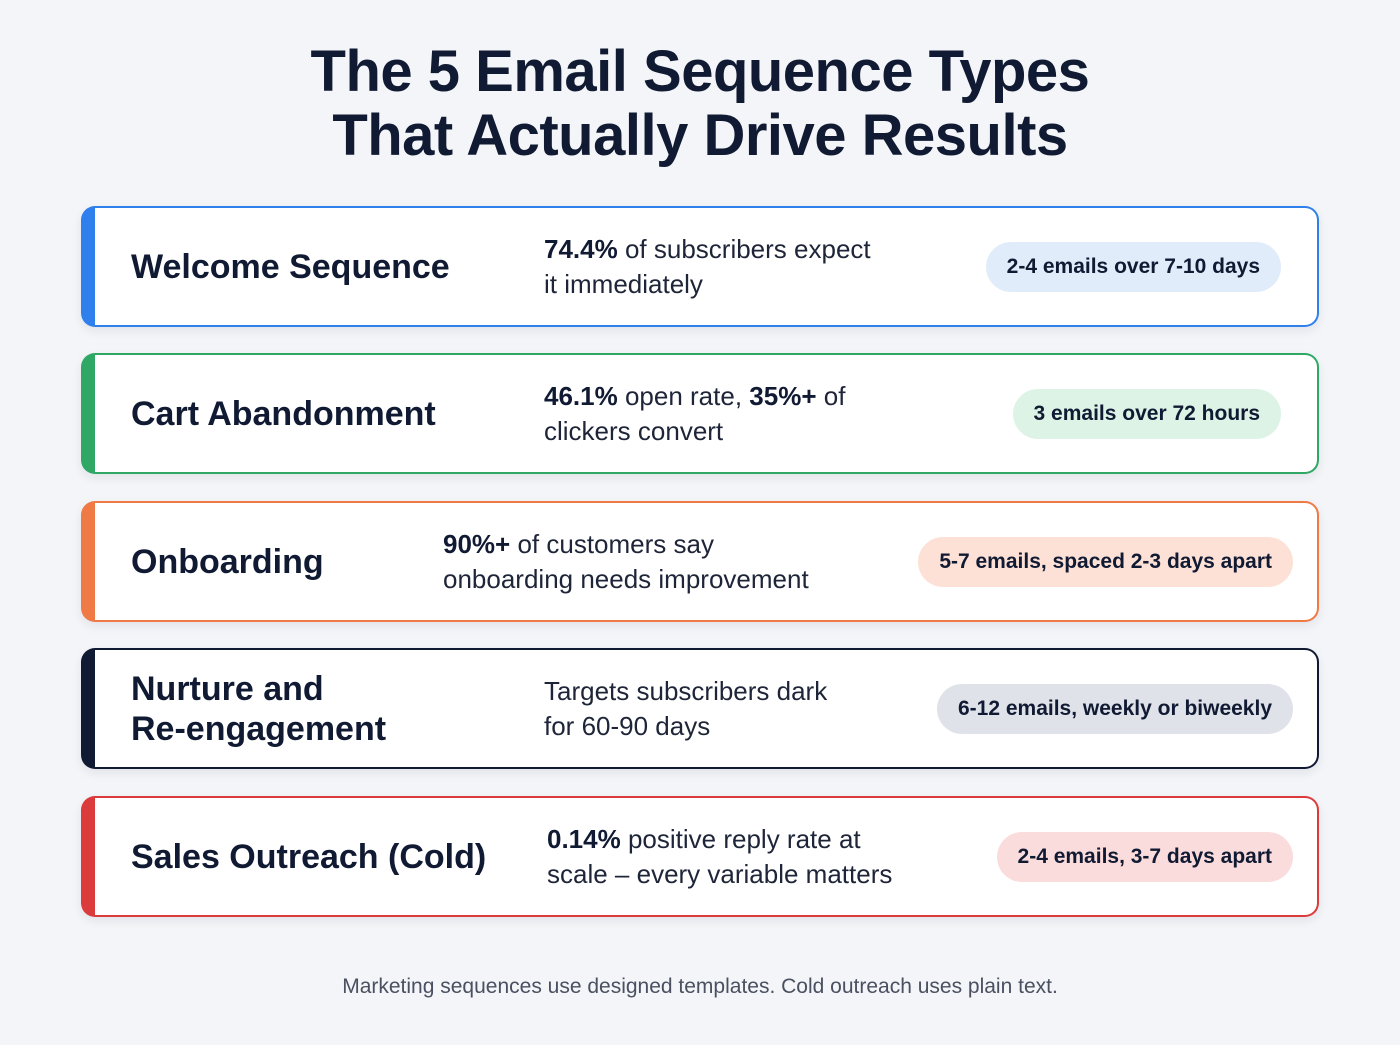  Describe the element at coordinates (290, 266) in the screenshot. I see `card-title: Welcome Sequence` at that location.